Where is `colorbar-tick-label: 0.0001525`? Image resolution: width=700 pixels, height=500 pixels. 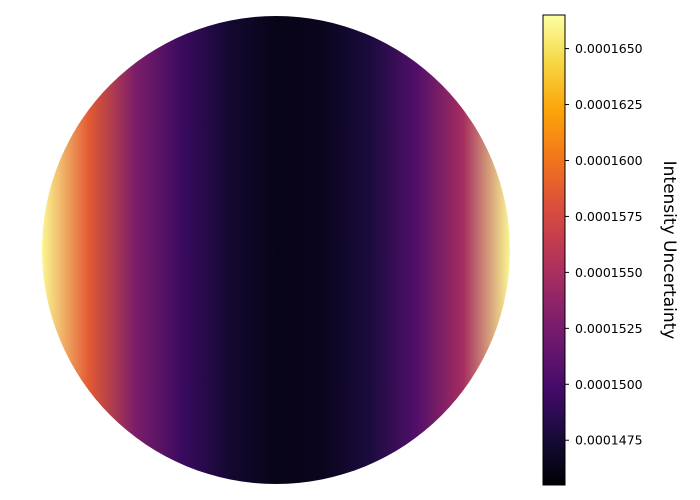
colorbar-tick-label: 0.0001525 is located at coordinates (609, 328).